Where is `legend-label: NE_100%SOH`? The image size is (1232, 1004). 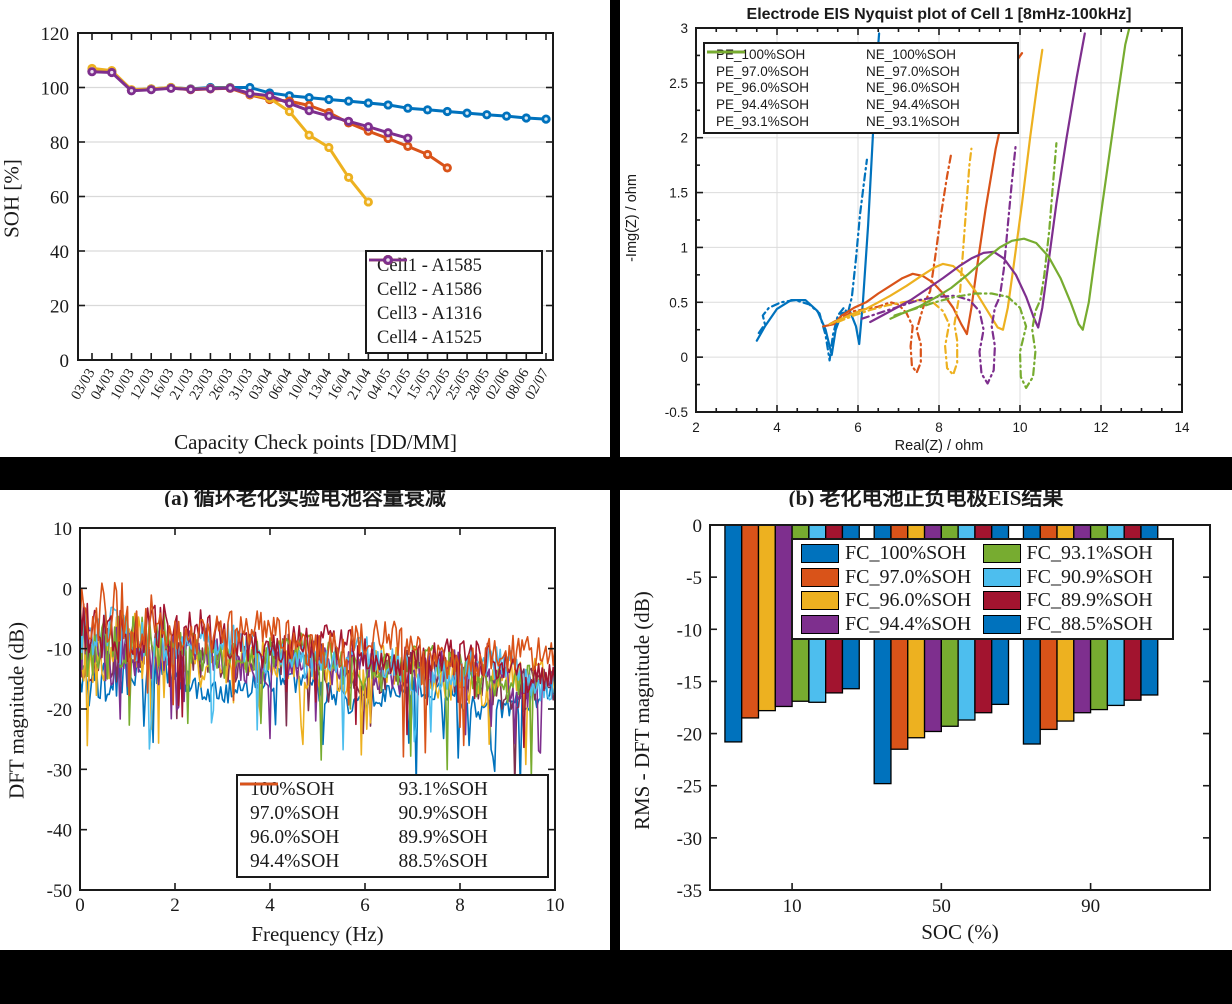
legend-label: NE_100%SOH is located at coordinates (911, 54).